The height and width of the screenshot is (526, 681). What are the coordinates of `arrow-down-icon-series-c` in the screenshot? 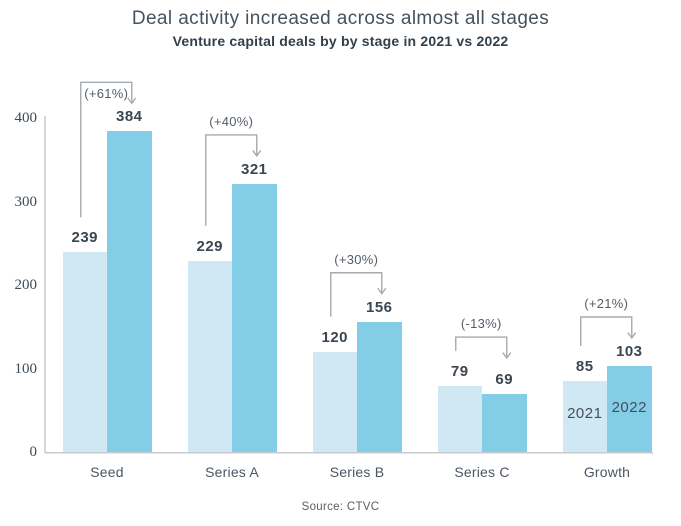 It's located at (507, 356).